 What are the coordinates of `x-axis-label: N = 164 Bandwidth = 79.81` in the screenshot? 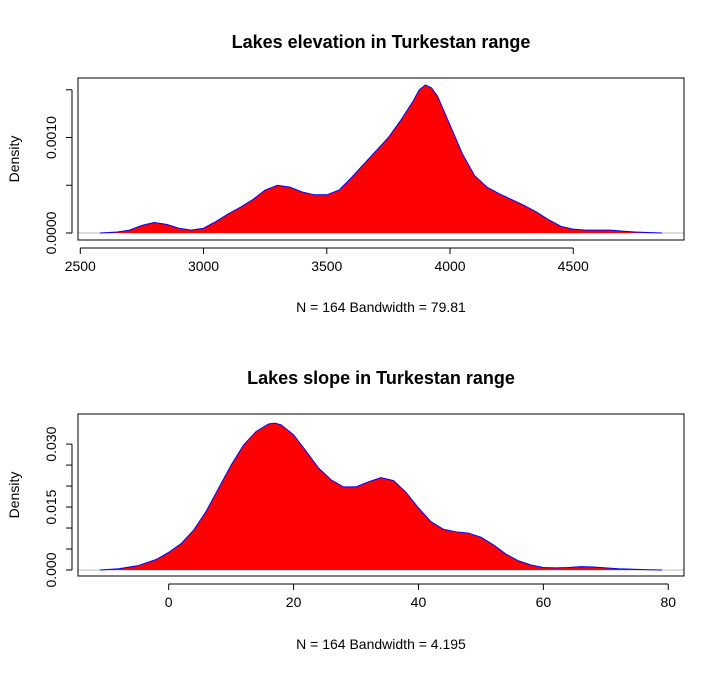 It's located at (381, 307).